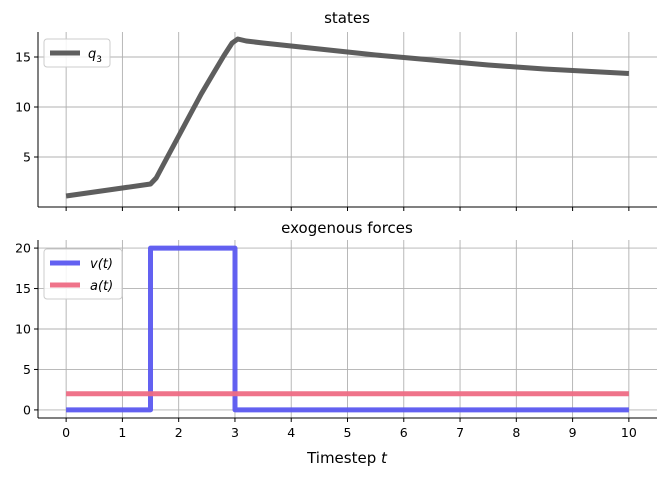 The image size is (667, 478). Describe the element at coordinates (516, 432) in the screenshot. I see `x-tick-label: 8` at that location.